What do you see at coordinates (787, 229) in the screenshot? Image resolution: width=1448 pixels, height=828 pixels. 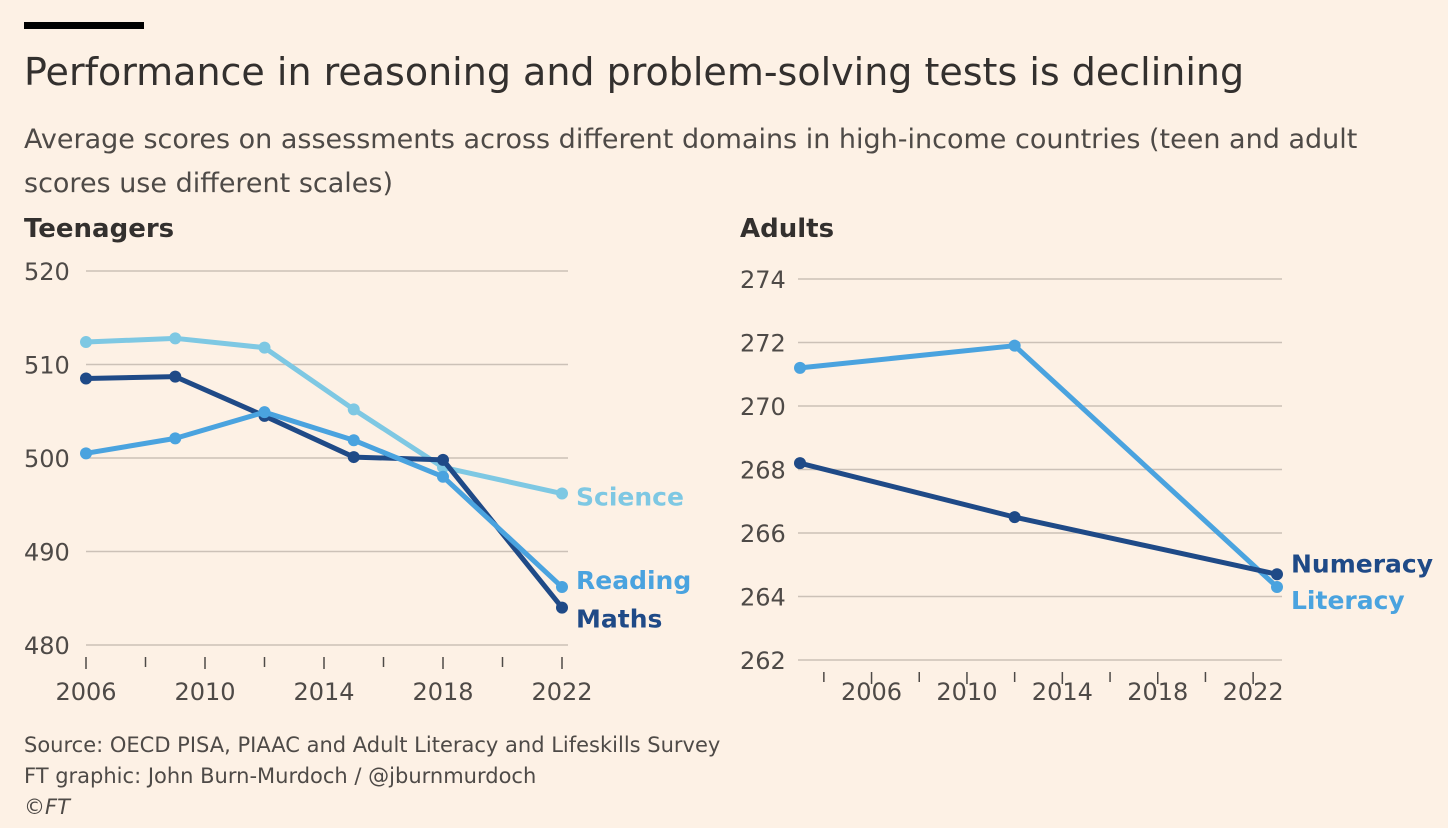 I see `adult-panel-title: Adults` at bounding box center [787, 229].